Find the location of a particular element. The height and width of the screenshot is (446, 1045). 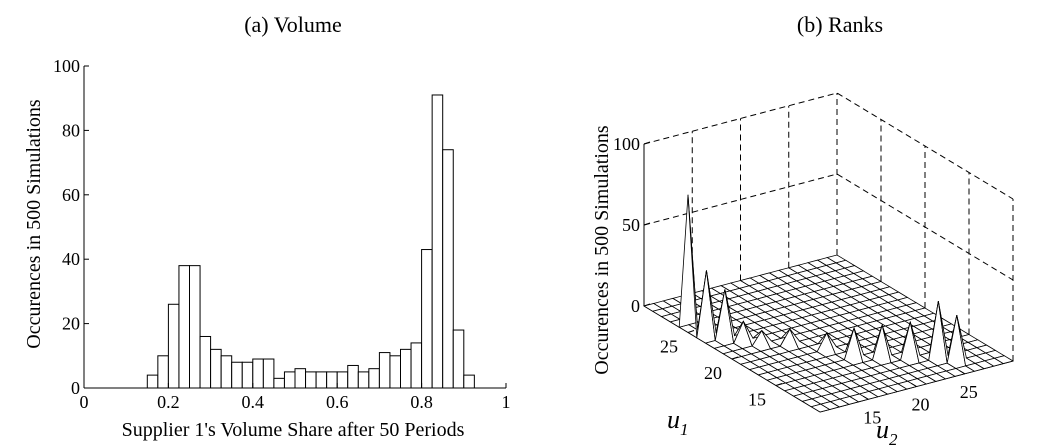

y-tick-label: 80 is located at coordinates (71, 130).